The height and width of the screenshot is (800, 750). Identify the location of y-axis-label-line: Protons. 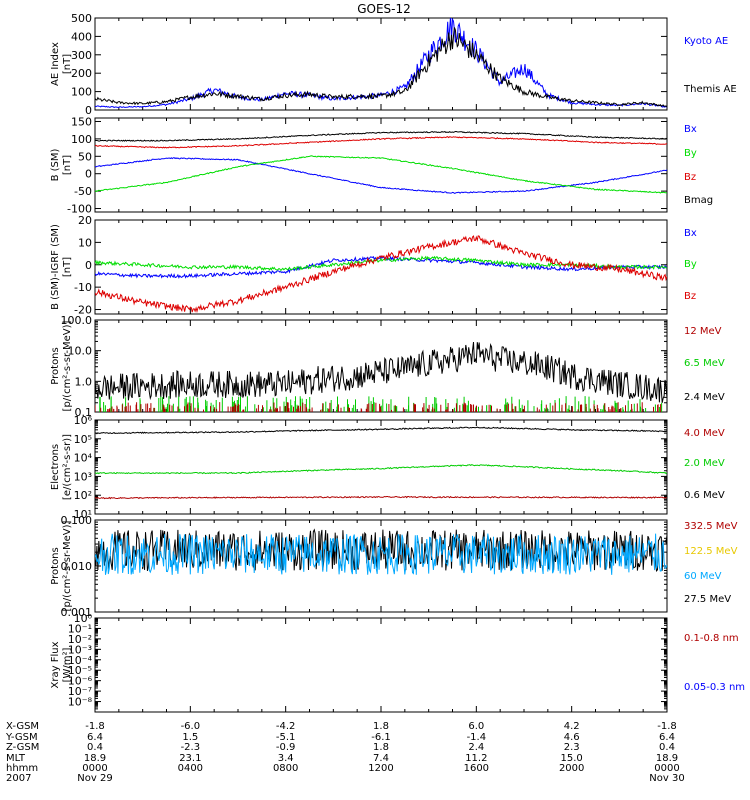
(55, 565).